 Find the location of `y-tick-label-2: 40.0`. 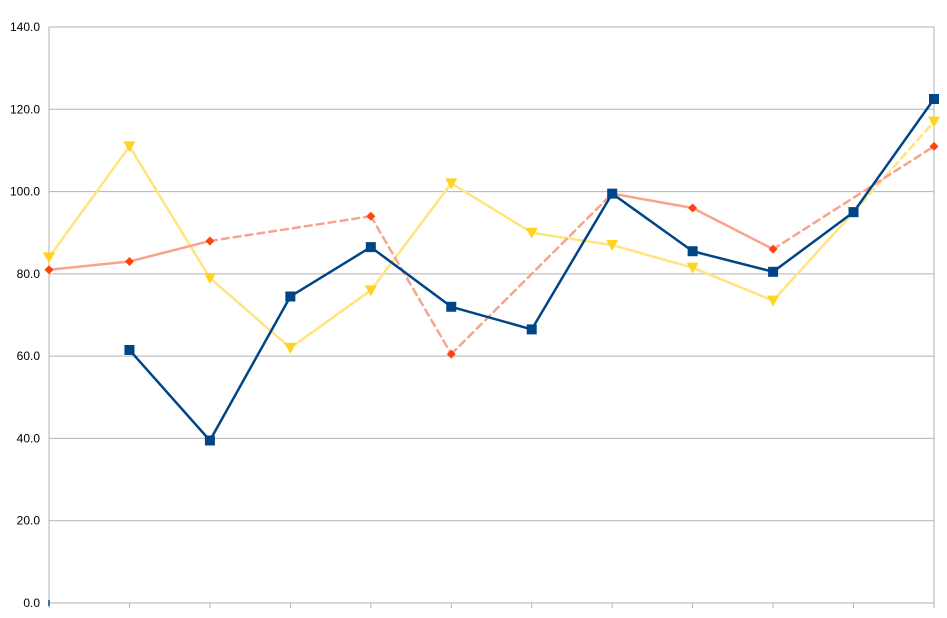

y-tick-label-2: 40.0 is located at coordinates (29, 438).